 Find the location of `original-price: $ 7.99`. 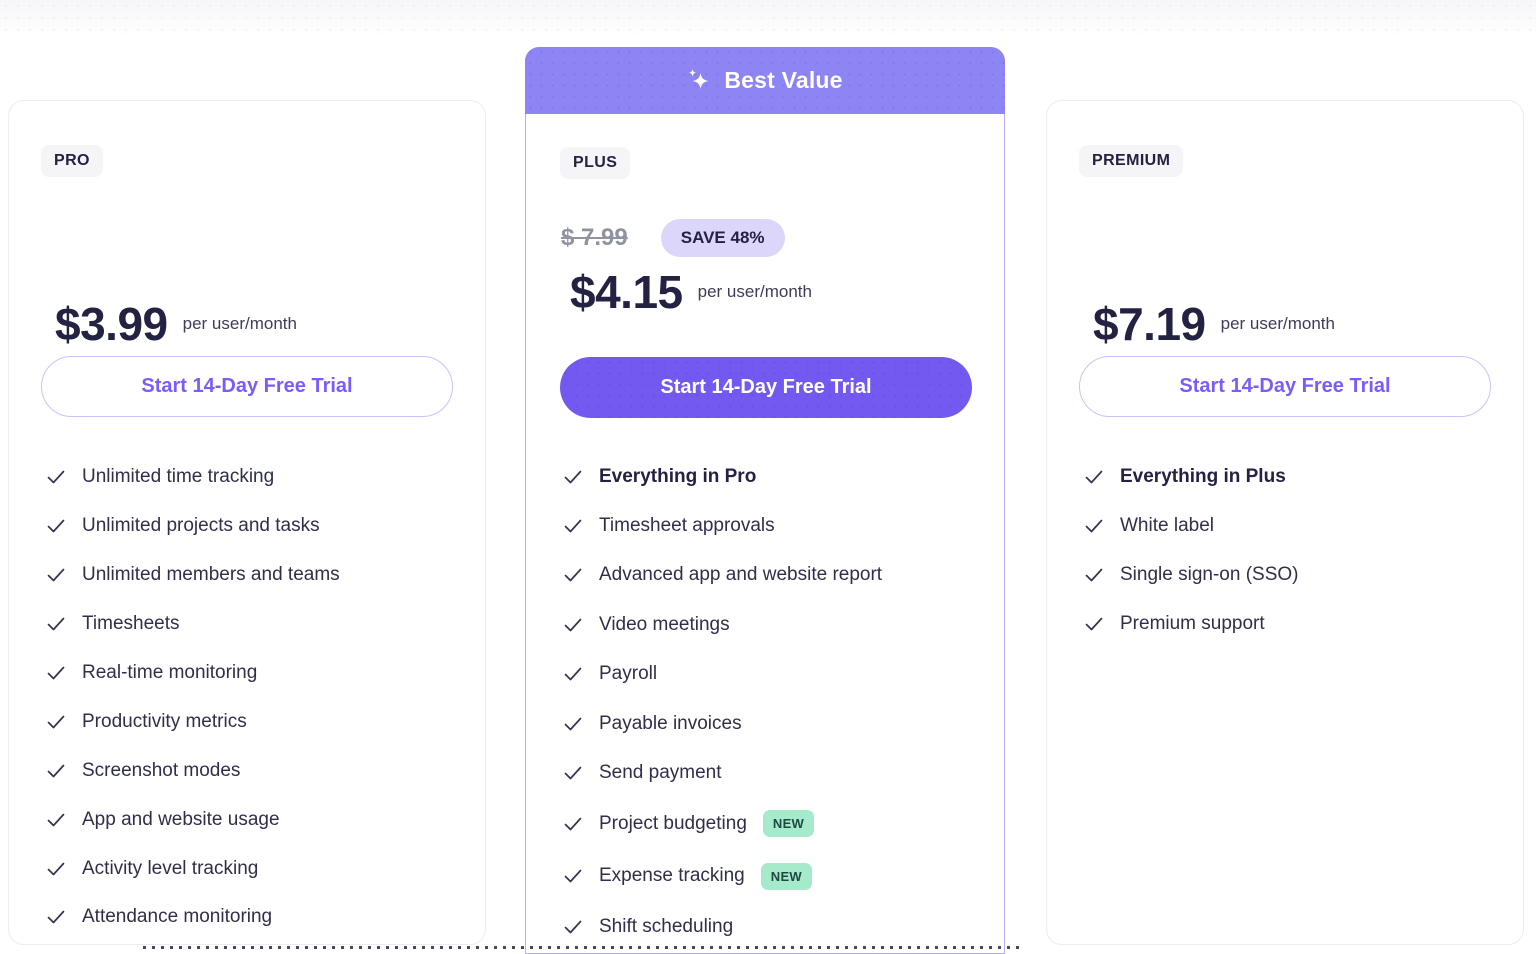

original-price: $ 7.99 is located at coordinates (594, 237).